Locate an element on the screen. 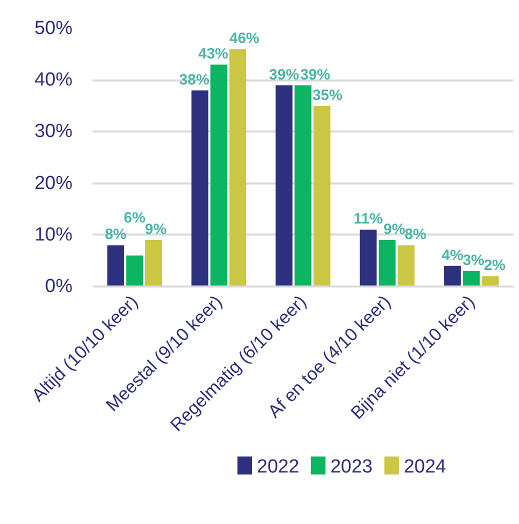 The height and width of the screenshot is (524, 519). y-tick-label: 30% is located at coordinates (53, 131).